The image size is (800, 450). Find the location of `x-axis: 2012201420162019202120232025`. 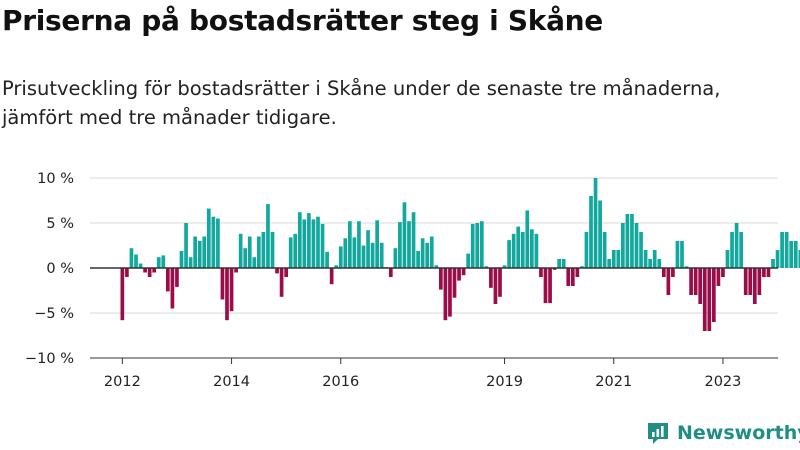

x-axis: 2012201420162019202120232025 is located at coordinates (434, 373).